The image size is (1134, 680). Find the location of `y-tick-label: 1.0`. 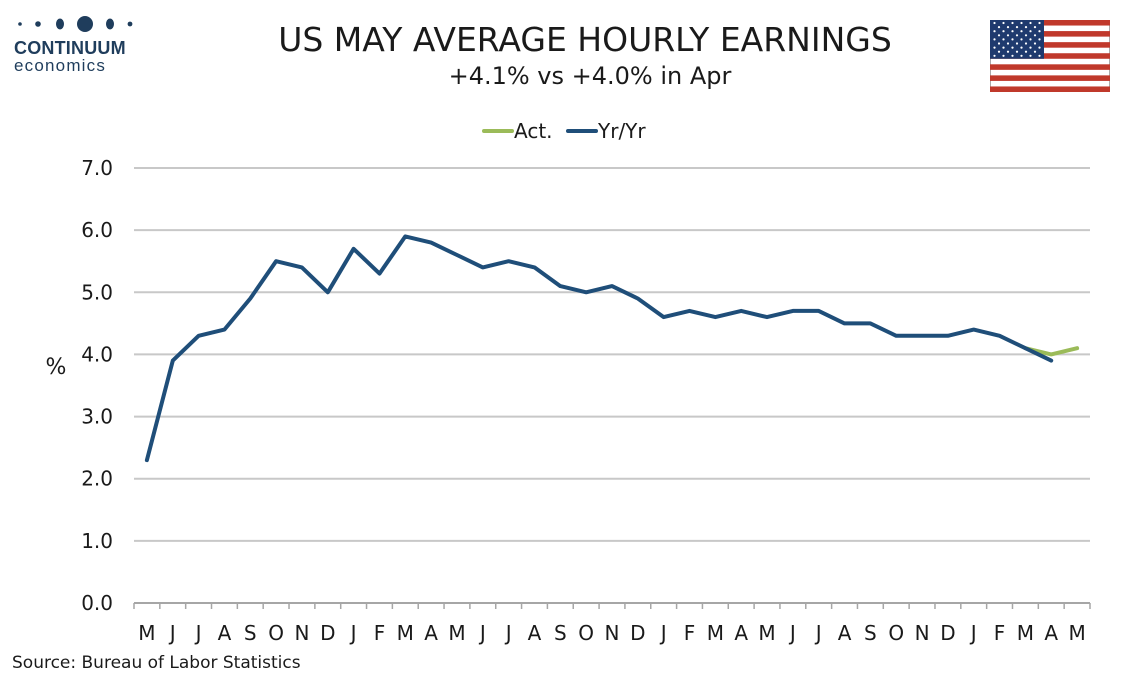

y-tick-label: 1.0 is located at coordinates (97, 541).